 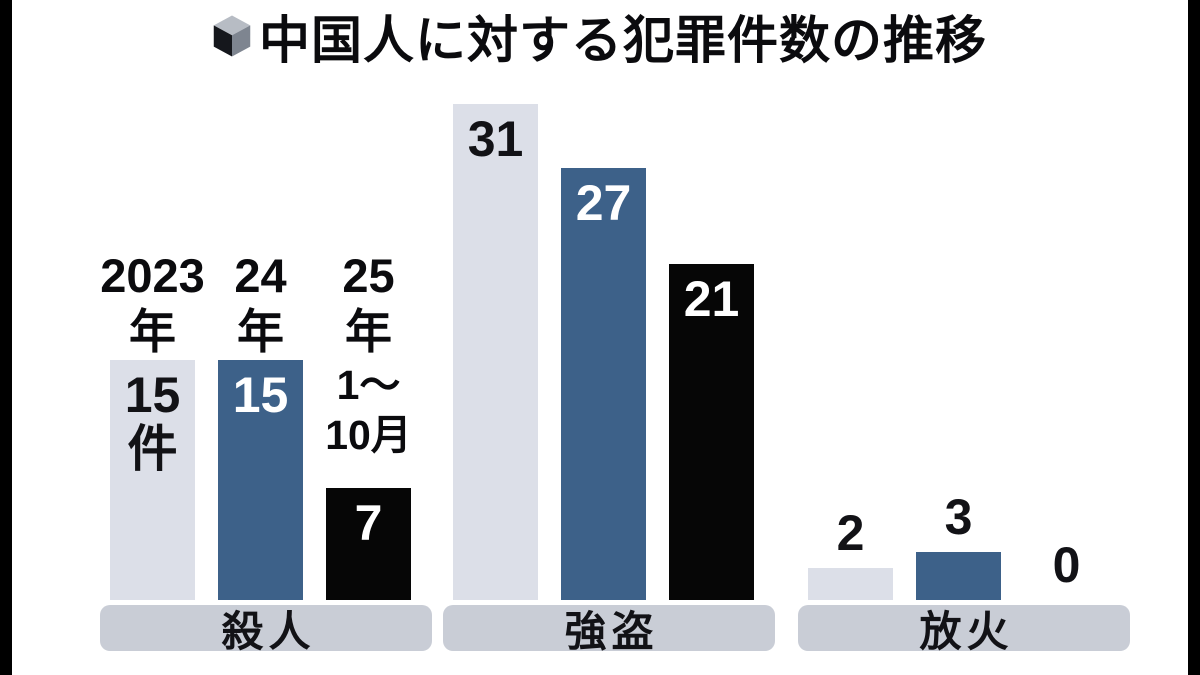 What do you see at coordinates (368, 353) in the screenshot?
I see `year-label-25: 25 年 1〜 10月` at bounding box center [368, 353].